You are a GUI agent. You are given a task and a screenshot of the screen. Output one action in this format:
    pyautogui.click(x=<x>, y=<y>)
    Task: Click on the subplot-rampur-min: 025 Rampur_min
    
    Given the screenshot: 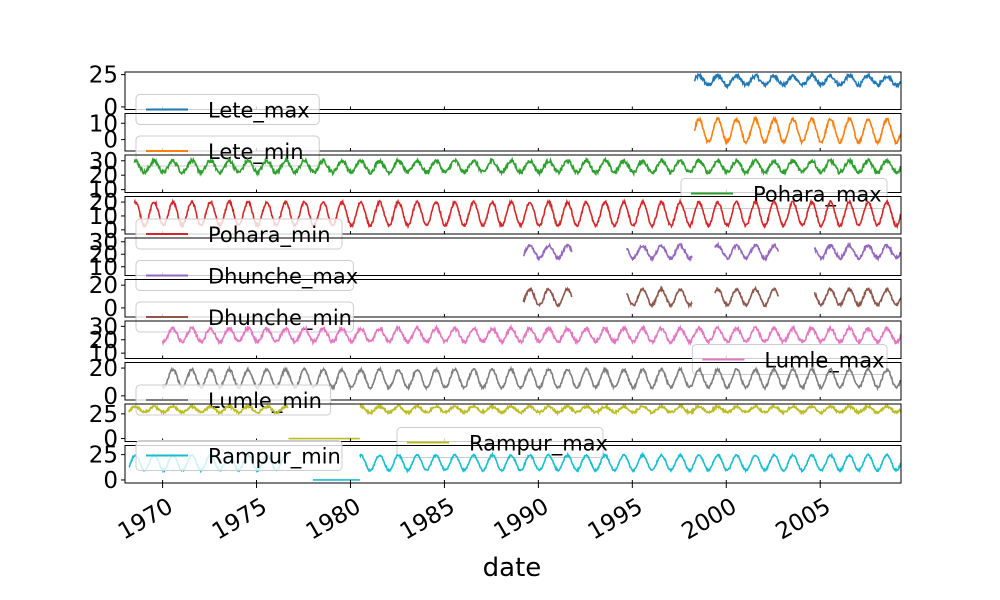 What is the action you would take?
    pyautogui.click(x=495, y=467)
    